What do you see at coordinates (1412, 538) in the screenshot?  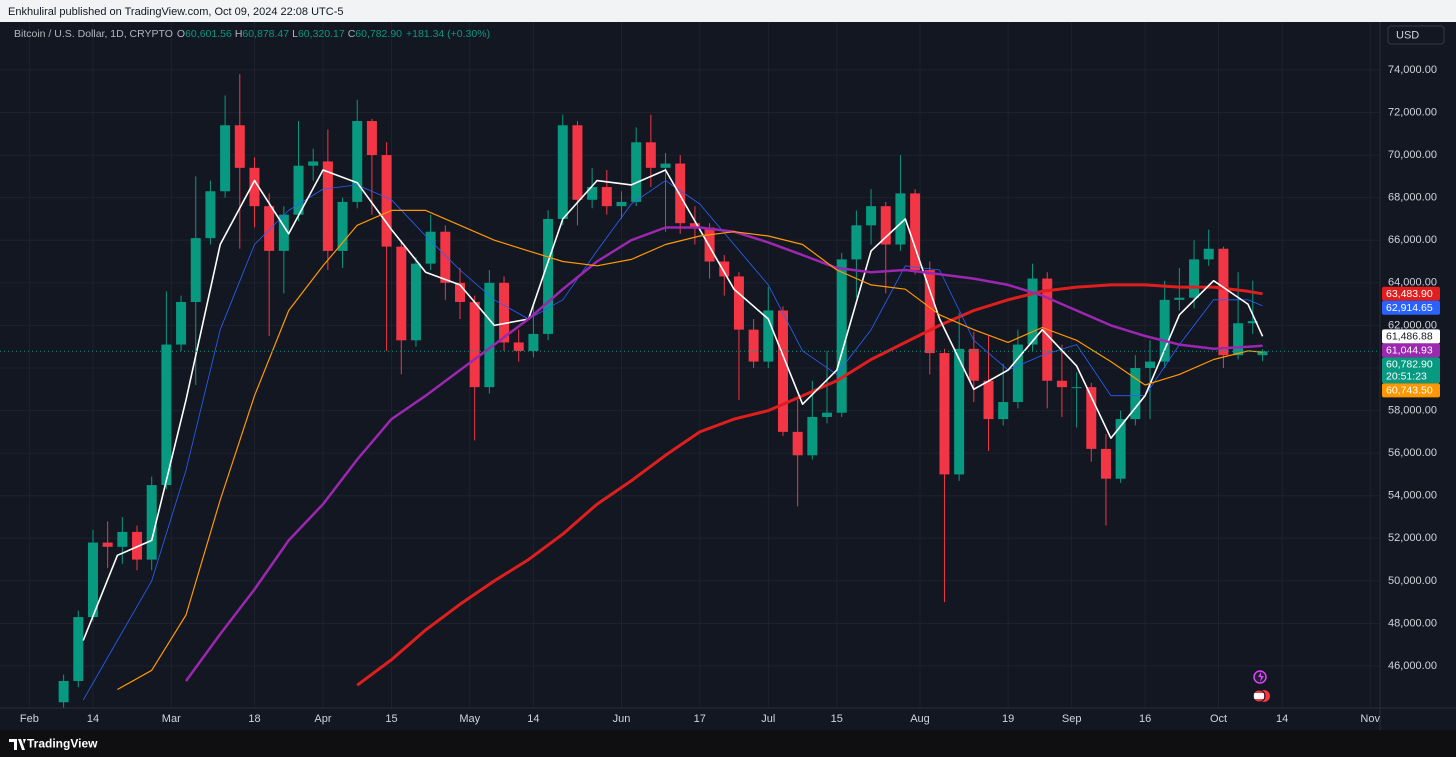 I see `y-tick-label: 52,000.00` at bounding box center [1412, 538].